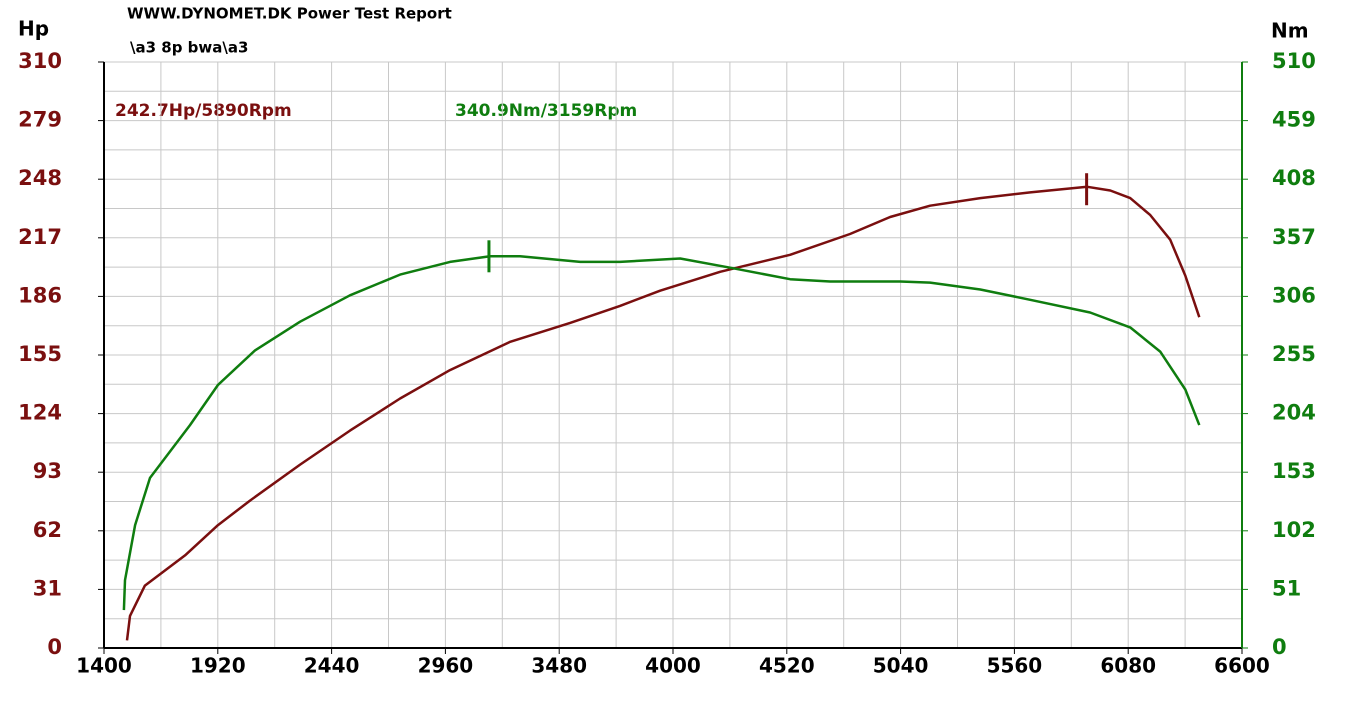  What do you see at coordinates (446, 666) in the screenshot?
I see `x-tick-label: 2960` at bounding box center [446, 666].